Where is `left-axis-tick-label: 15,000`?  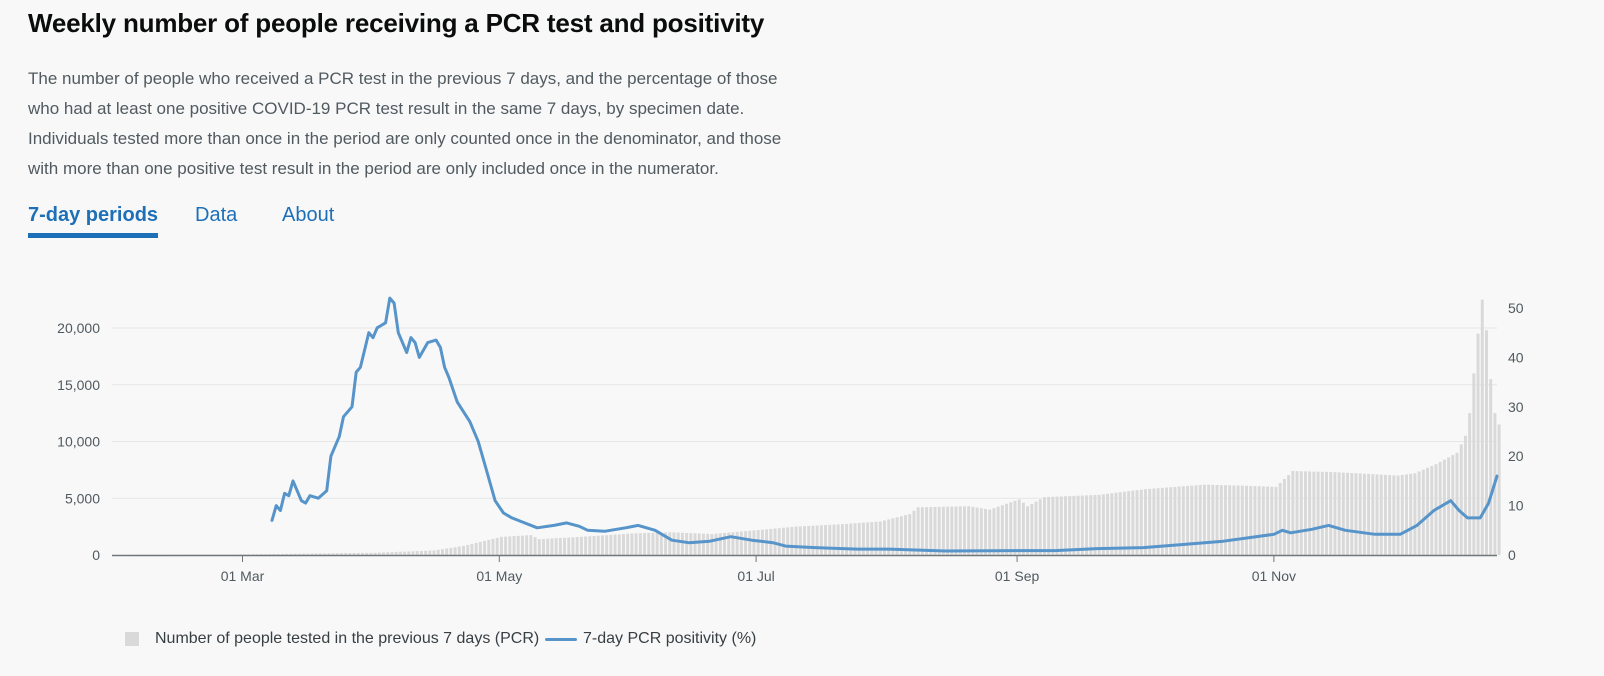
left-axis-tick-label: 15,000 is located at coordinates (78, 385).